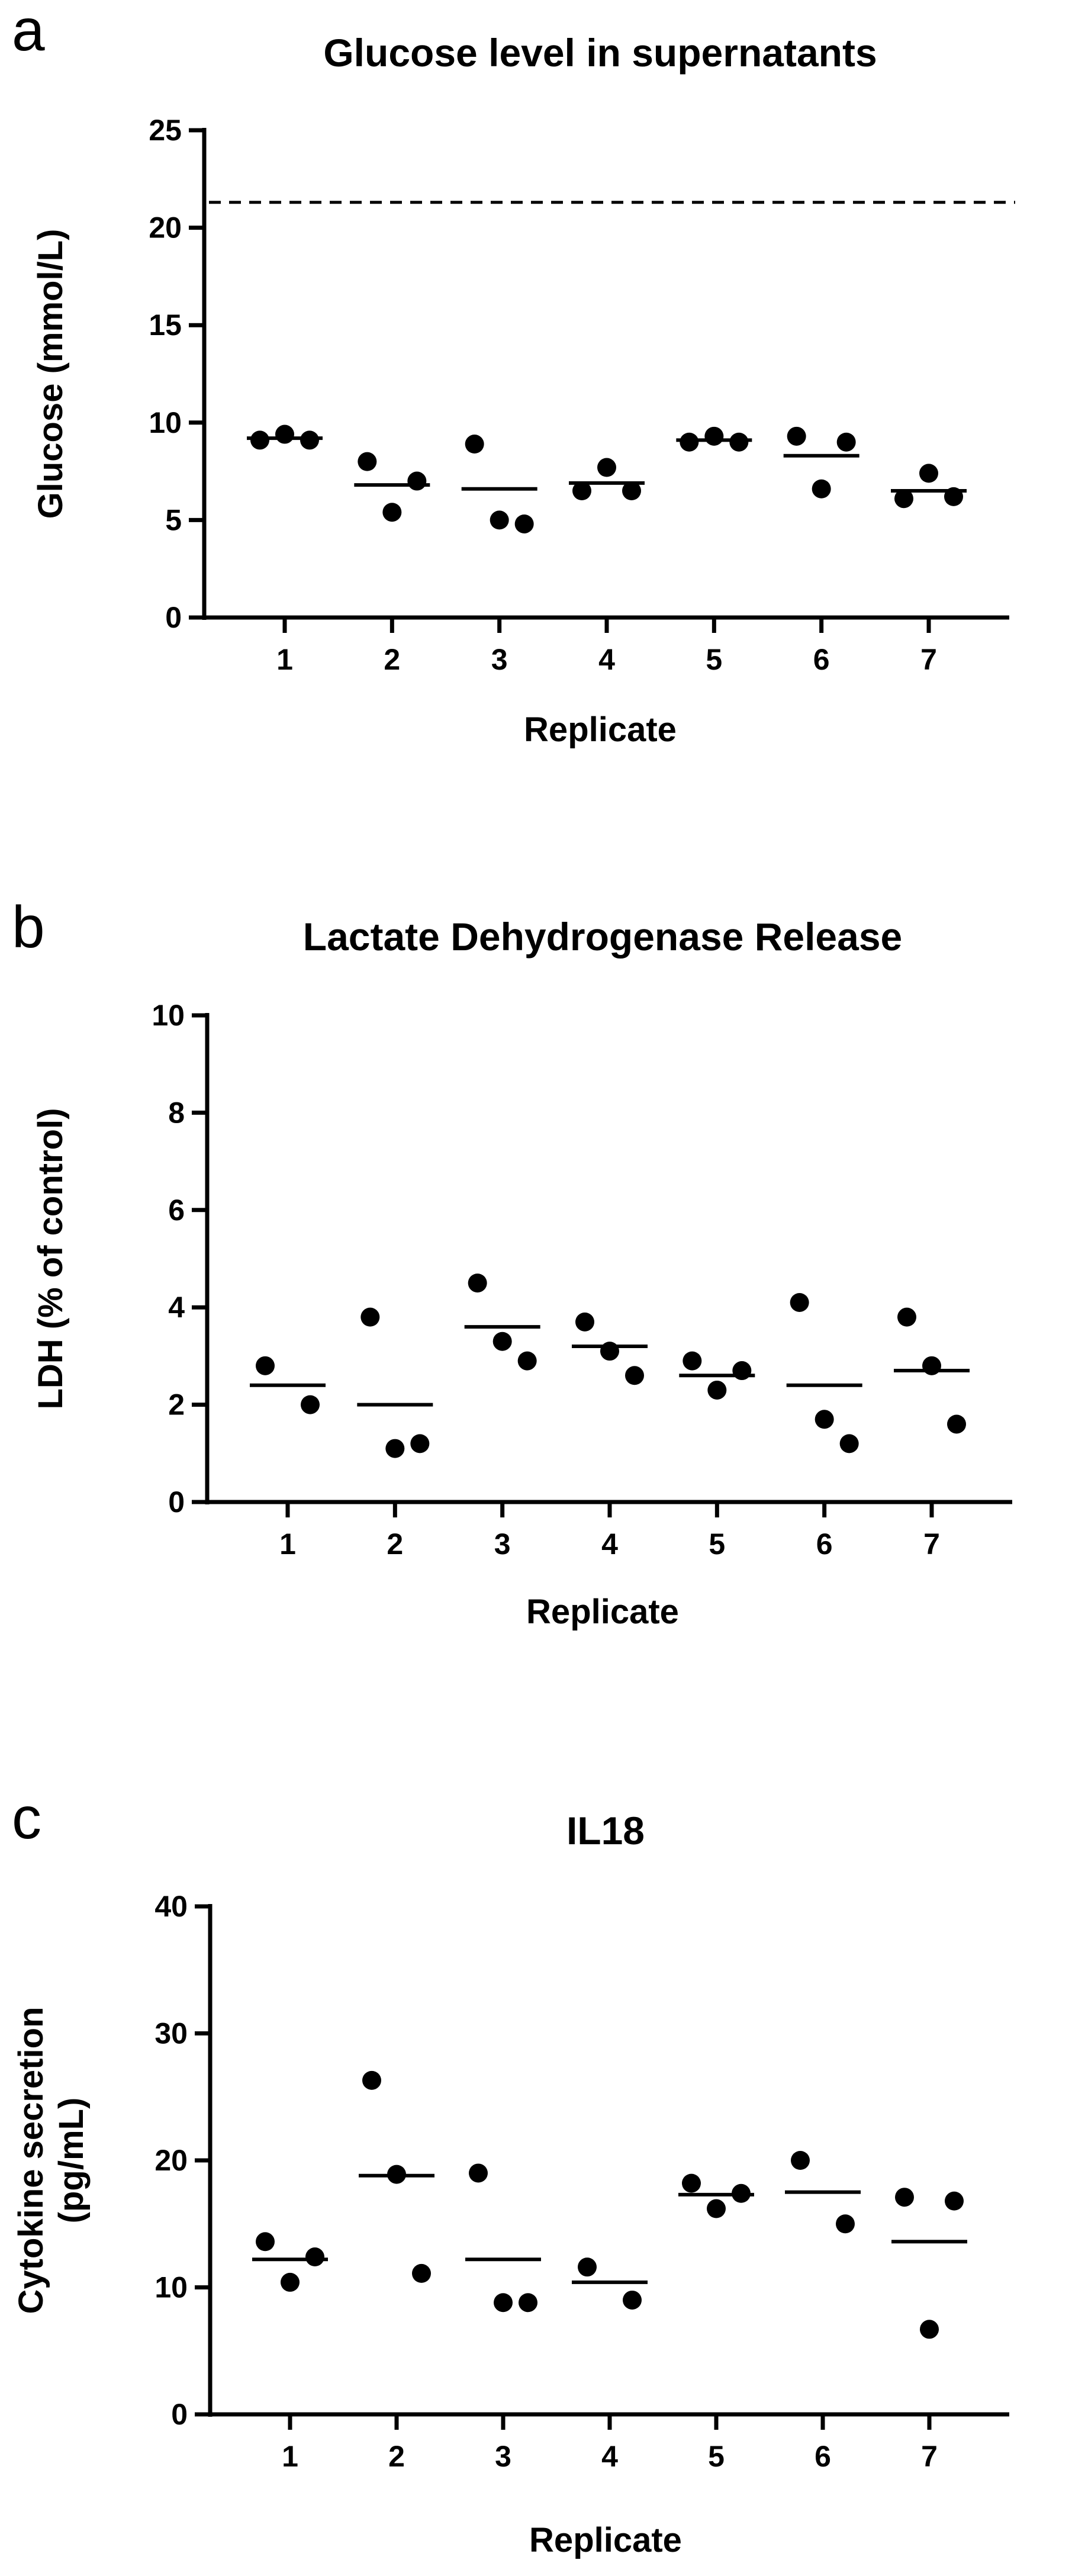 This screenshot has height=2576, width=1072. I want to click on y-tick-label: 15, so click(166, 325).